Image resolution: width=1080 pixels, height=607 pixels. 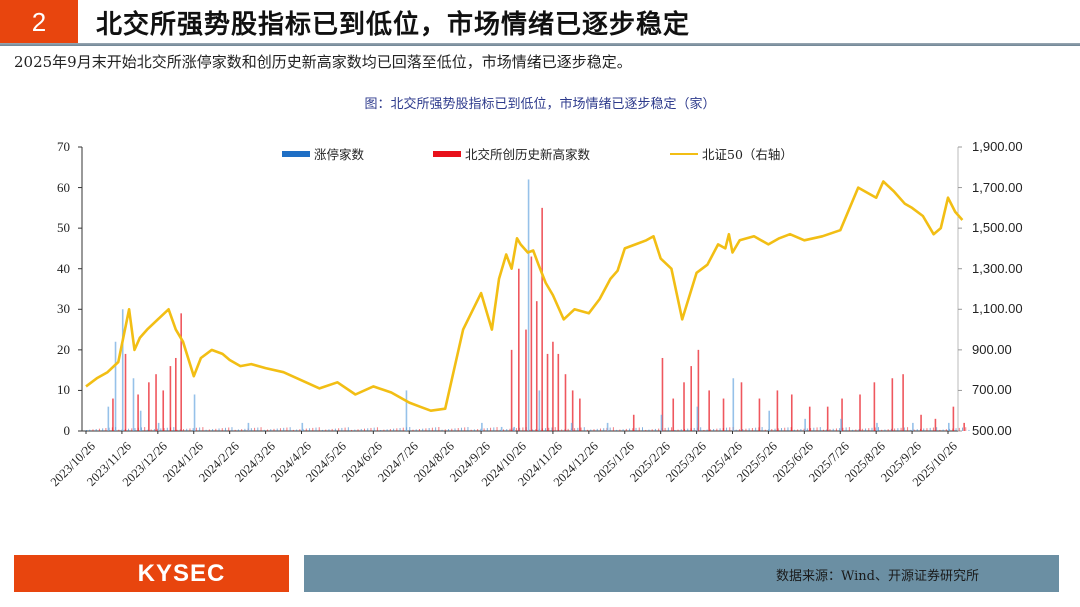 What do you see at coordinates (540, 104) in the screenshot?
I see `figure-title: 图：北交所强势股指标已到低位，市场情绪已逐步稳定（家）` at bounding box center [540, 104].